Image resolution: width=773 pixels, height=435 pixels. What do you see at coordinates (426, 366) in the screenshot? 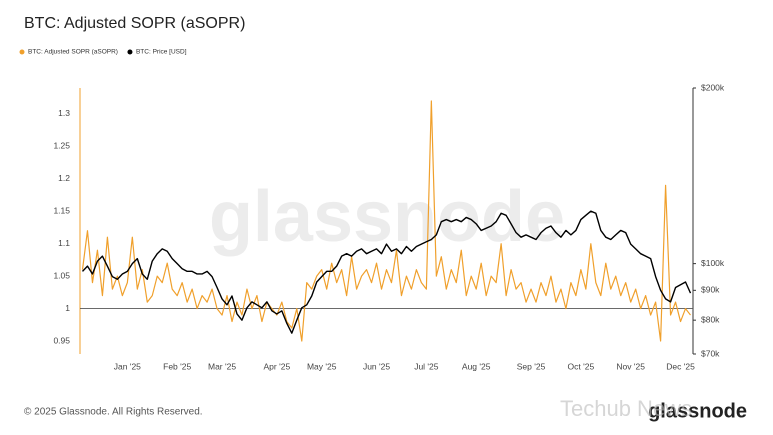
I see `x-tick-label: Jul '25` at bounding box center [426, 366].